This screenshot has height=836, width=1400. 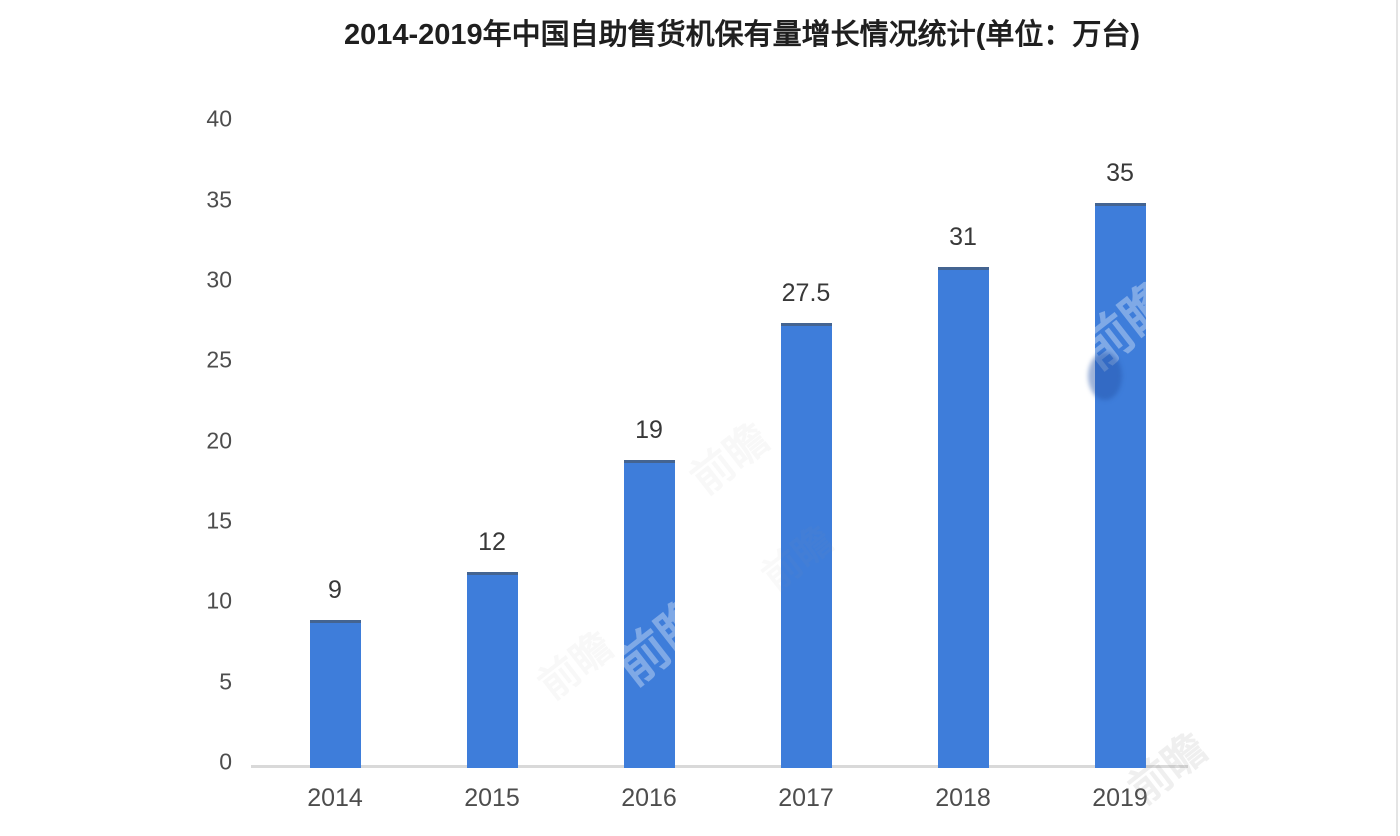 What do you see at coordinates (219, 118) in the screenshot?
I see `y-axis-tick-label: 40` at bounding box center [219, 118].